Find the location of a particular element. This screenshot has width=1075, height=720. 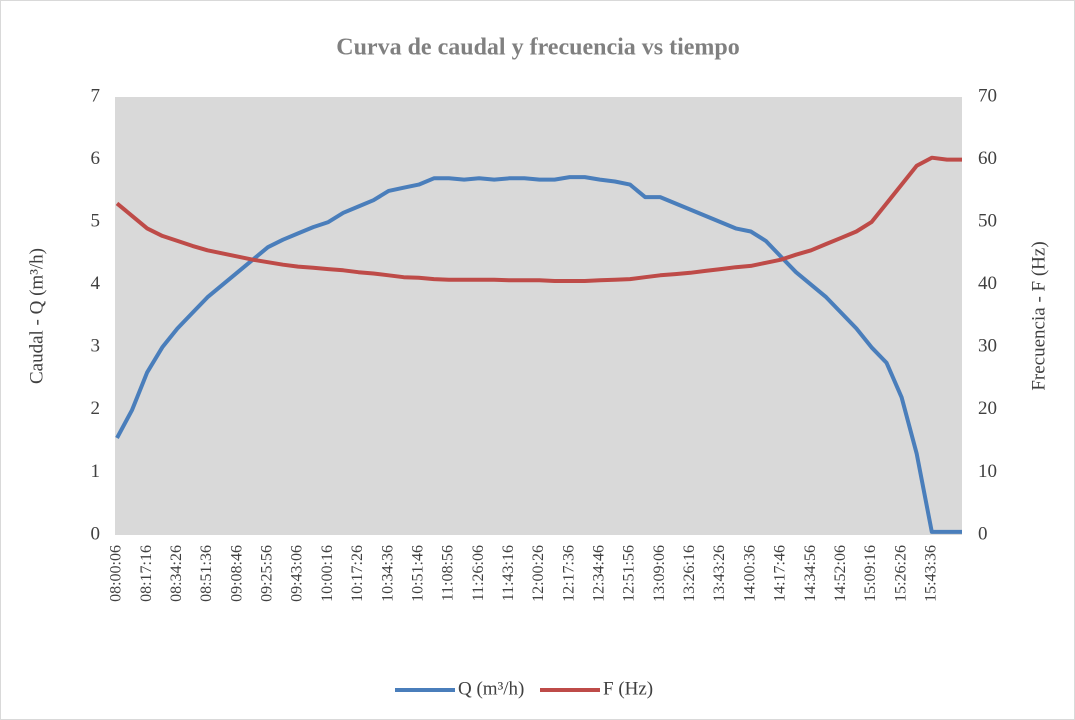

y-axis-title: Caudal - Q (m³/h) is located at coordinates (36, 316).